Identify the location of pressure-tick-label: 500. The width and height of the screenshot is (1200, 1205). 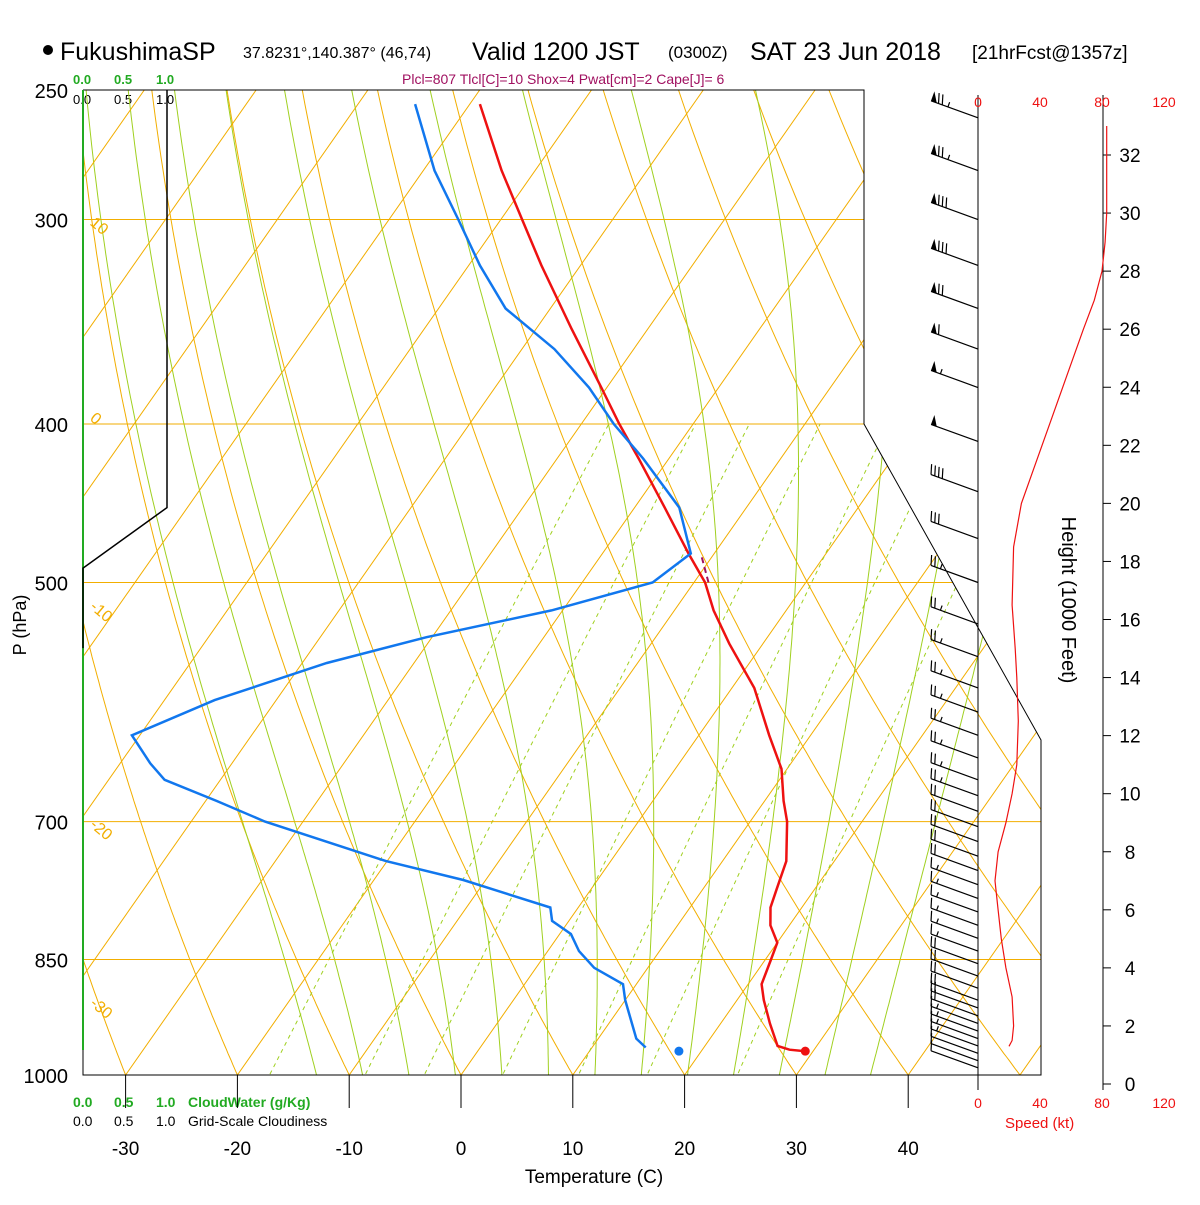
(51, 585).